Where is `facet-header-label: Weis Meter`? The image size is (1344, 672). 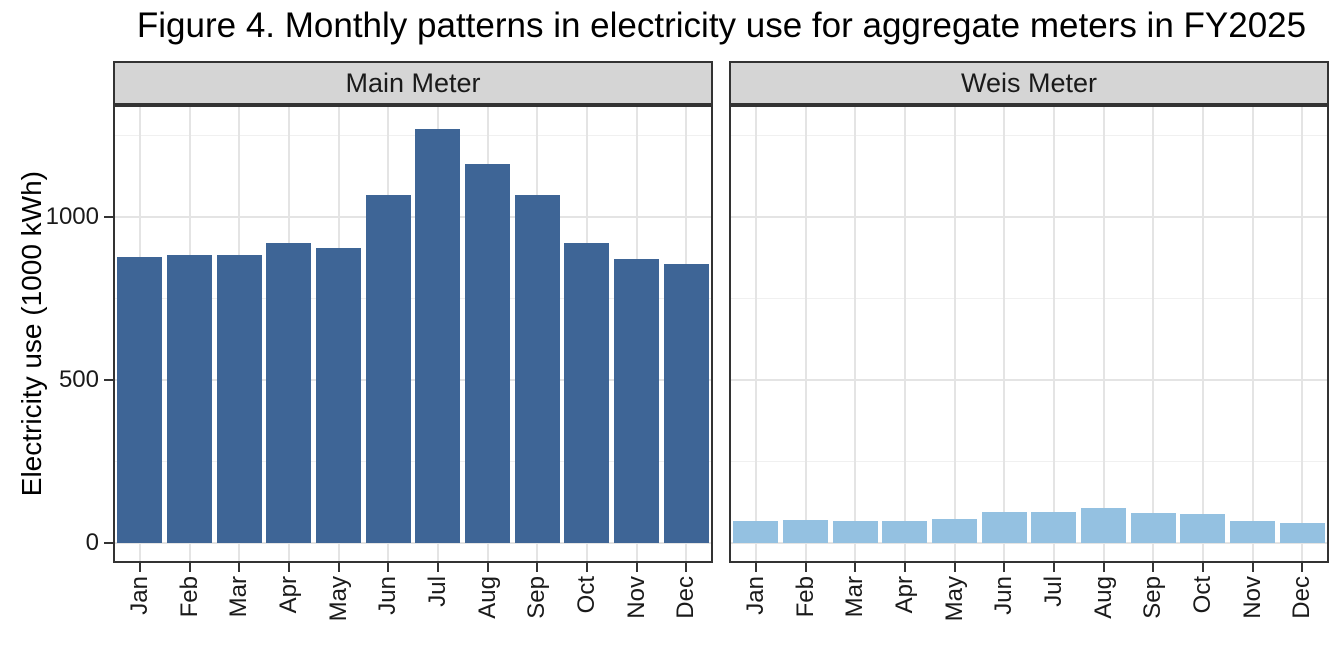 facet-header-label: Weis Meter is located at coordinates (1029, 82).